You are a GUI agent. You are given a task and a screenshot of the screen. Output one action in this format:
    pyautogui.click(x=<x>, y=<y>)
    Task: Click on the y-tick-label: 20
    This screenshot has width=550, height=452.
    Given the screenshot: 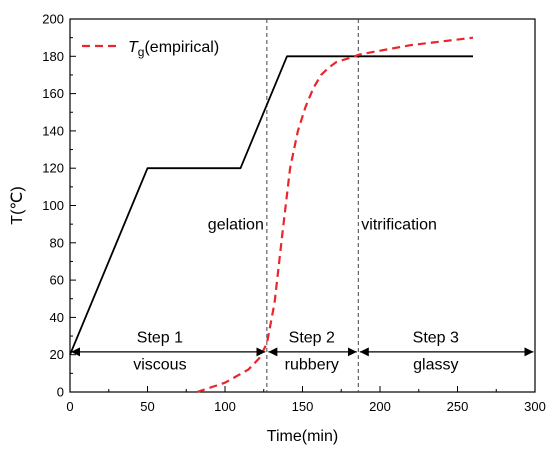 What is the action you would take?
    pyautogui.click(x=57, y=354)
    